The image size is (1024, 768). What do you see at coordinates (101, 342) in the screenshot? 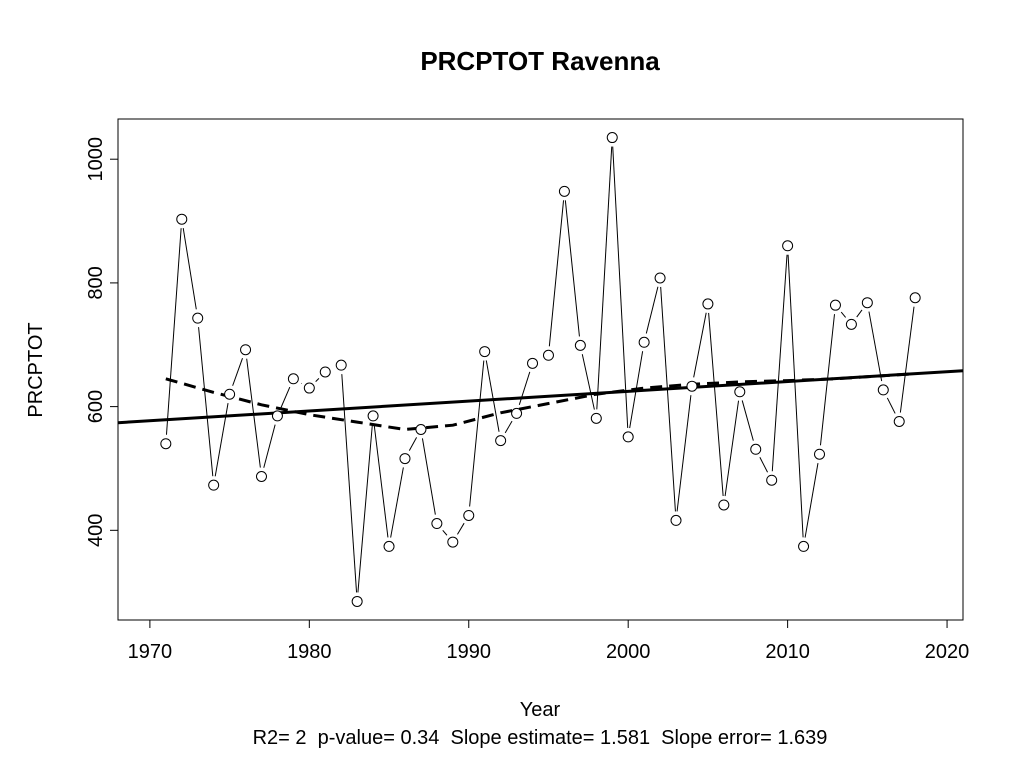
I see `y-axis: 400 600 800 1000` at bounding box center [101, 342].